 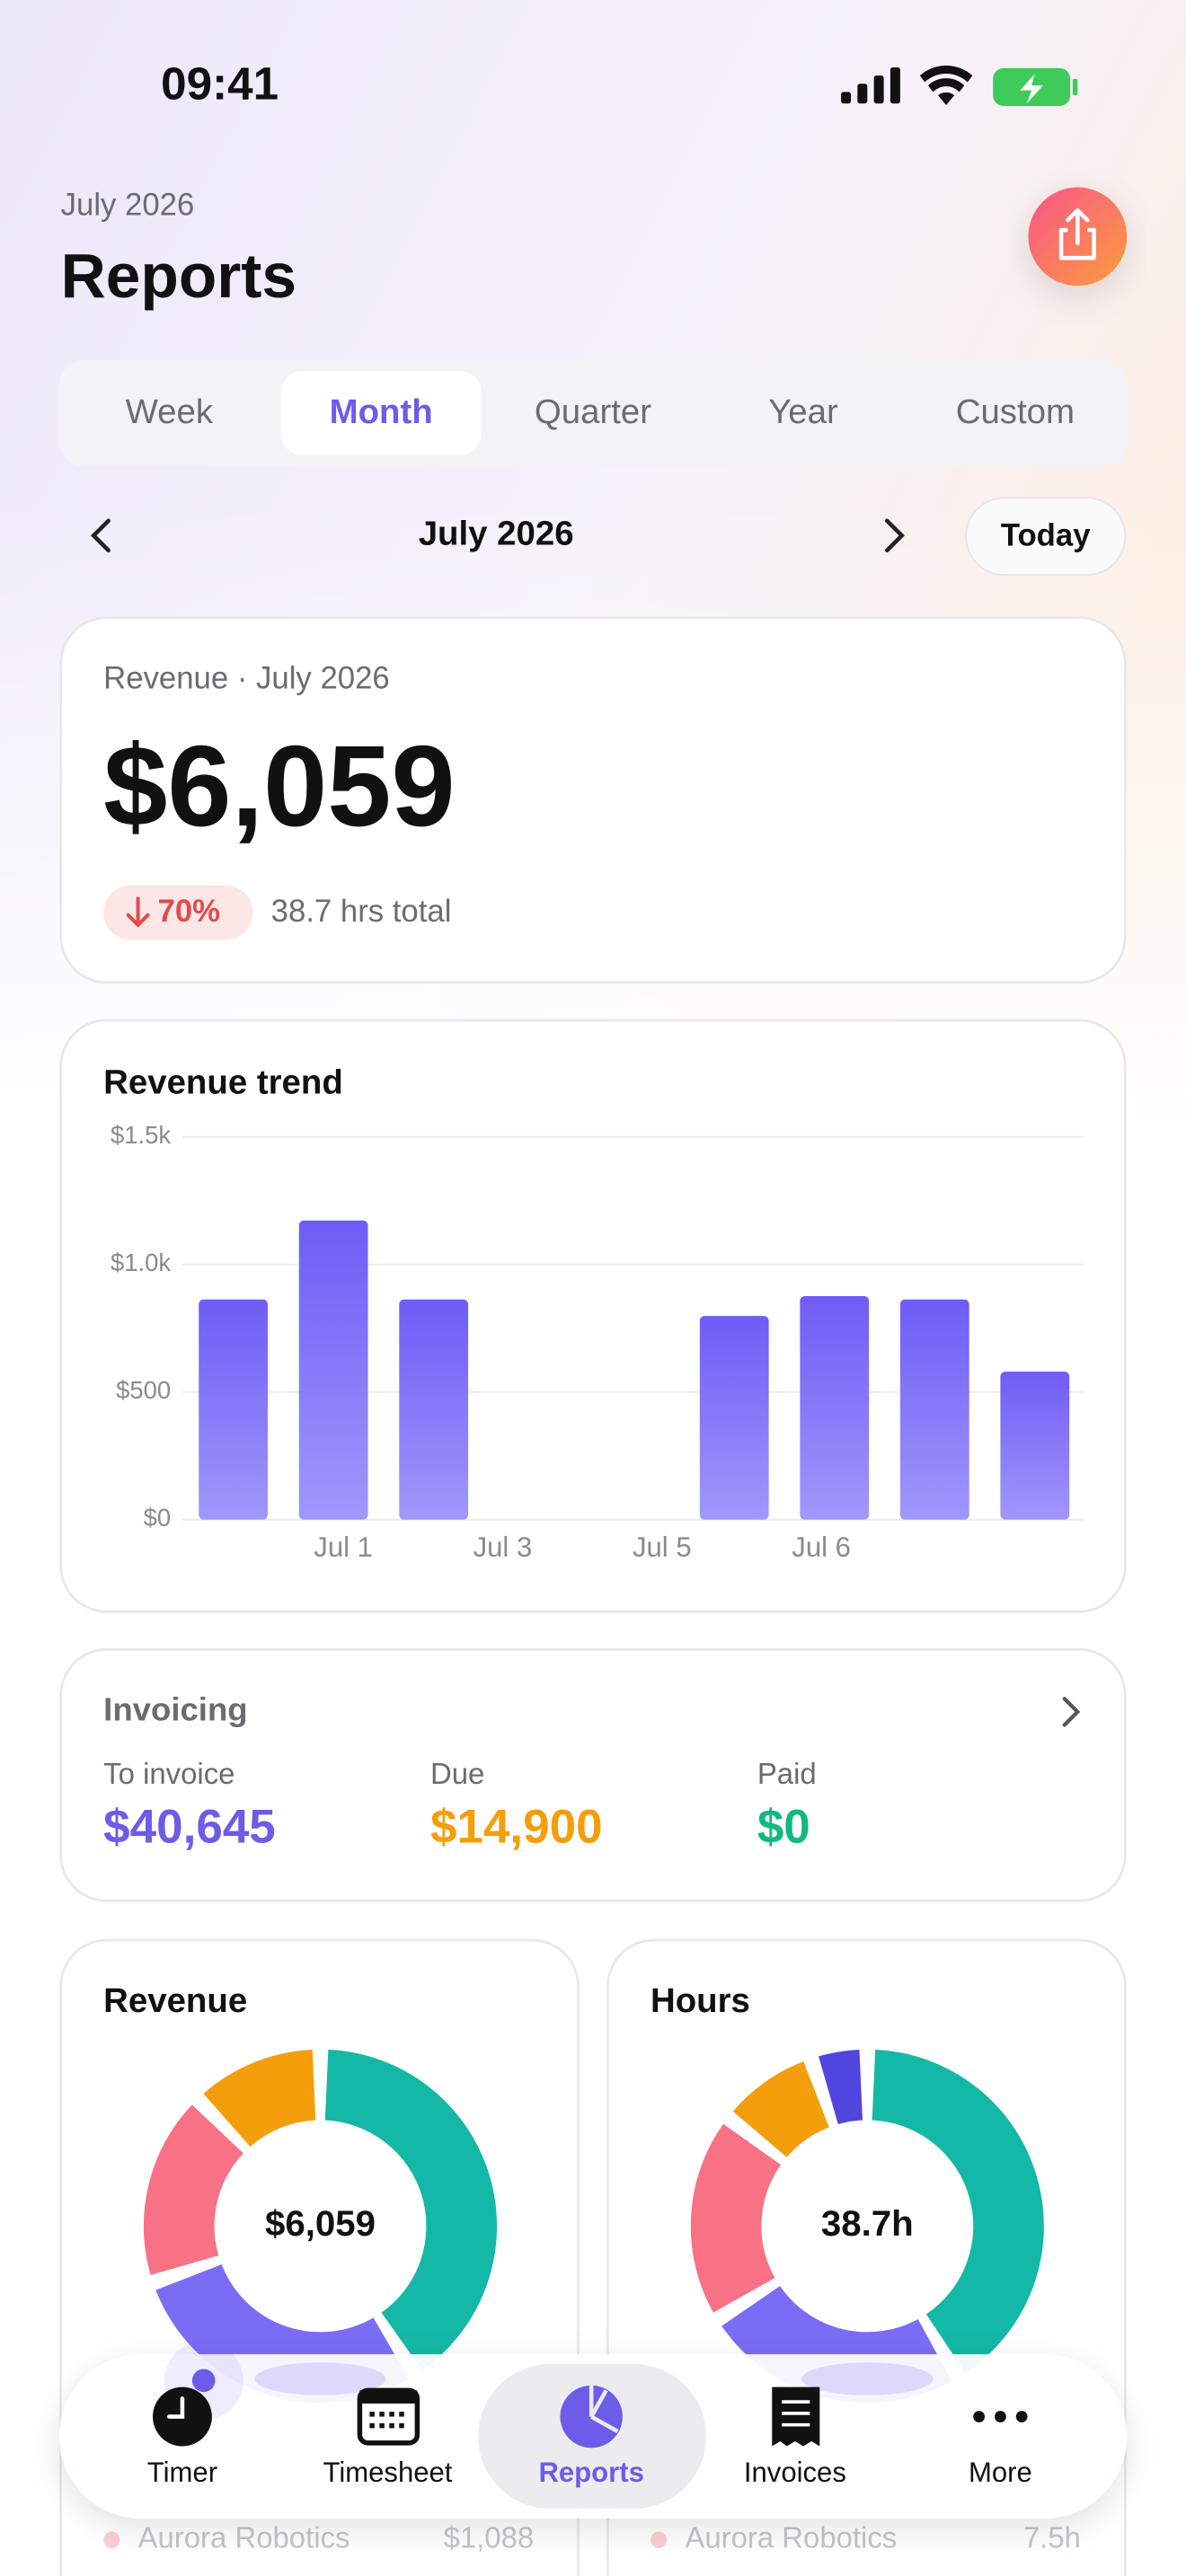 I want to click on header-title: Reports, so click(x=178, y=276).